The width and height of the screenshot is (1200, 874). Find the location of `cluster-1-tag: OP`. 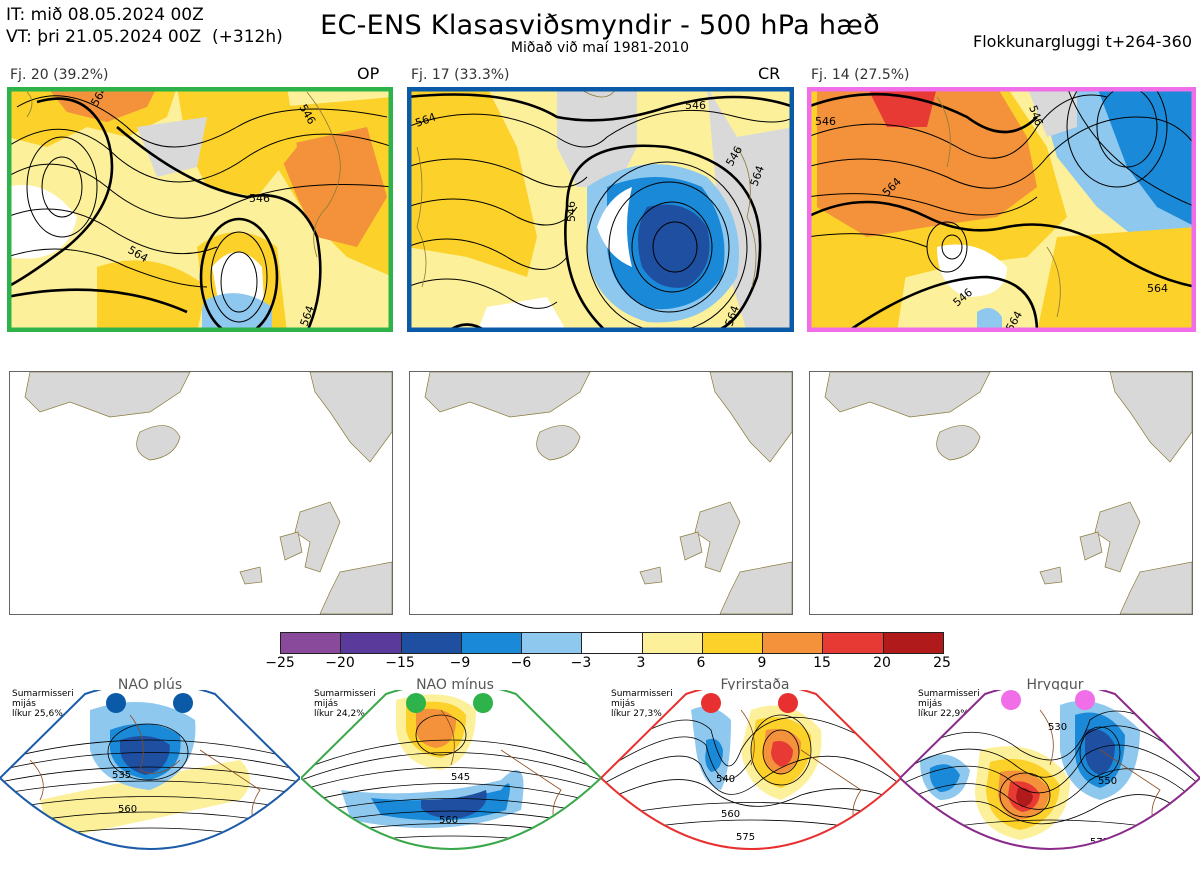

cluster-1-tag: OP is located at coordinates (368, 73).